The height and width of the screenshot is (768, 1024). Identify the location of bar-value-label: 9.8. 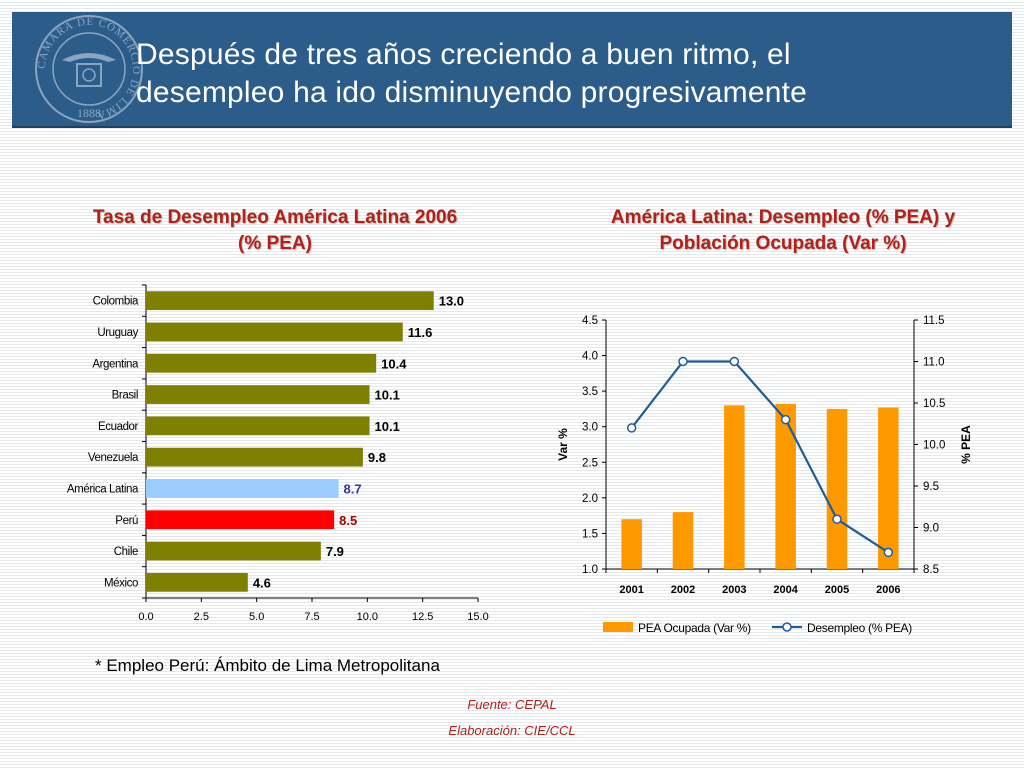
(377, 457).